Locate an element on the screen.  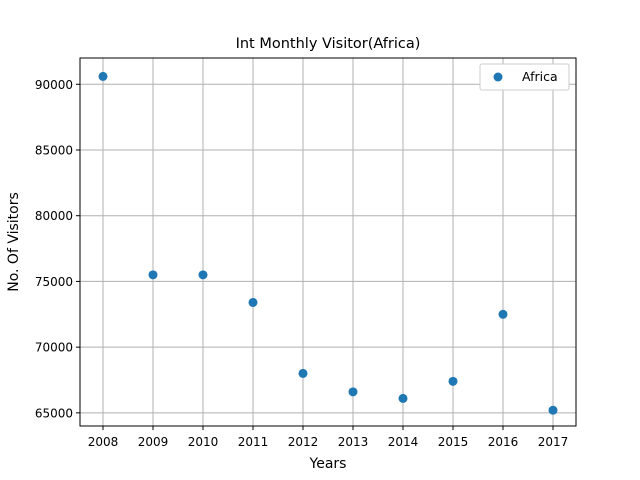
x-tick-label: 2013 is located at coordinates (353, 442).